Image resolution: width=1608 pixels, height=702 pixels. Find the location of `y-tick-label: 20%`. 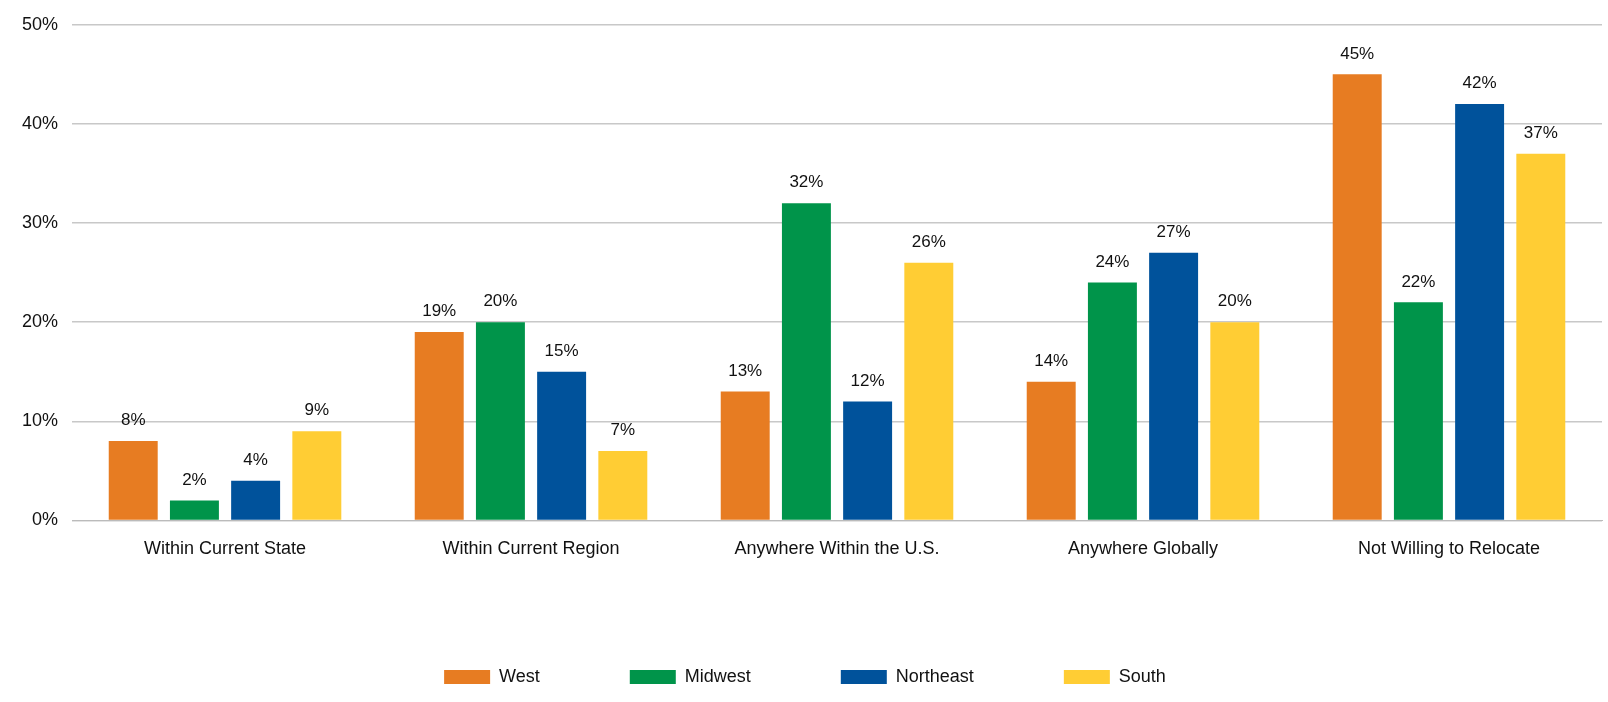

y-tick-label: 20% is located at coordinates (40, 321).